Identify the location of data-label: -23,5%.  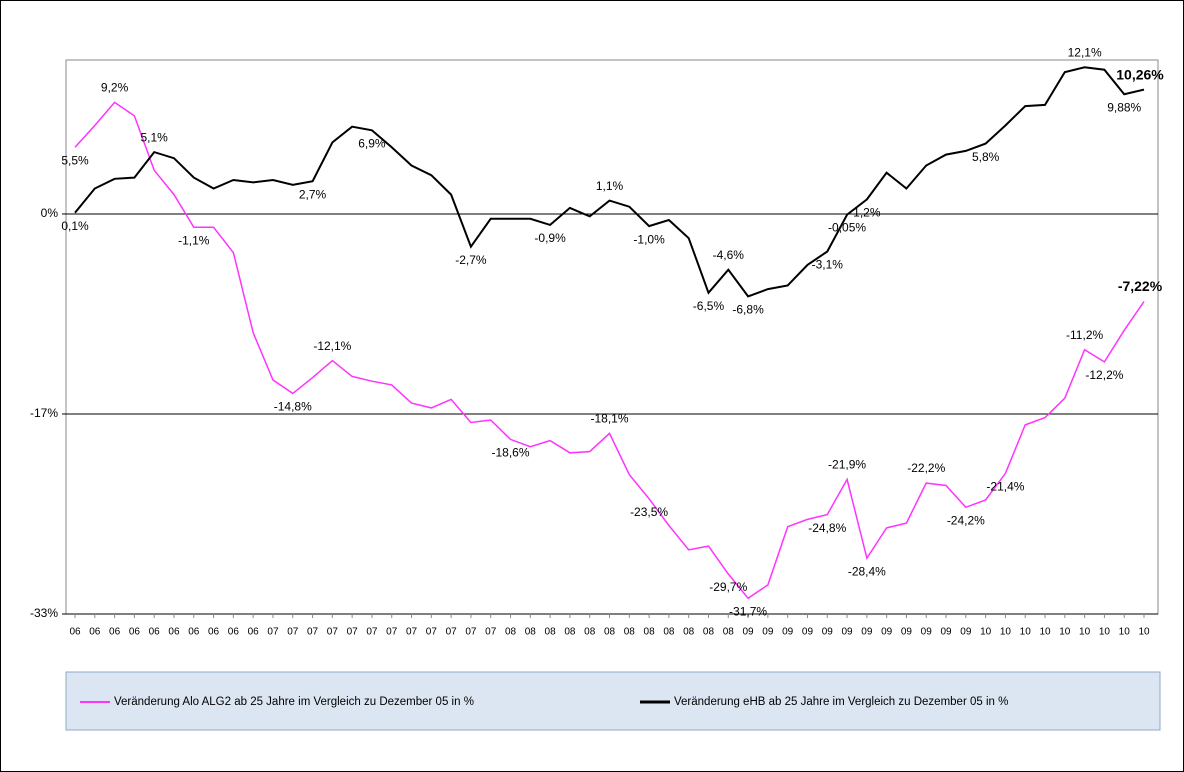
(649, 512).